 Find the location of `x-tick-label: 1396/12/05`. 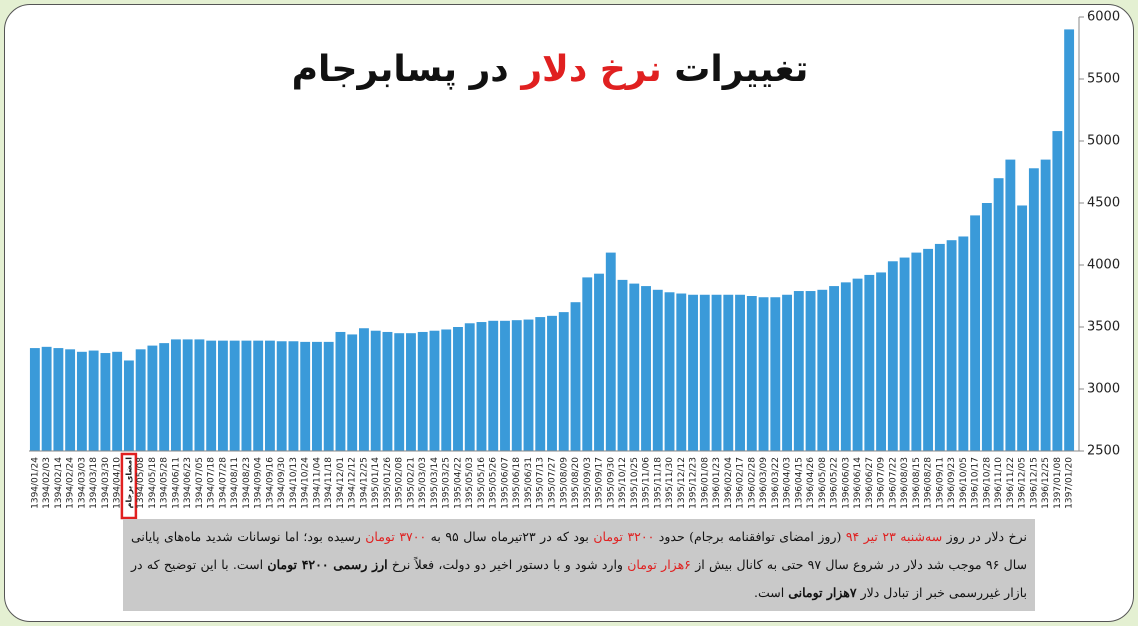

x-tick-label: 1396/12/05 is located at coordinates (1023, 483).